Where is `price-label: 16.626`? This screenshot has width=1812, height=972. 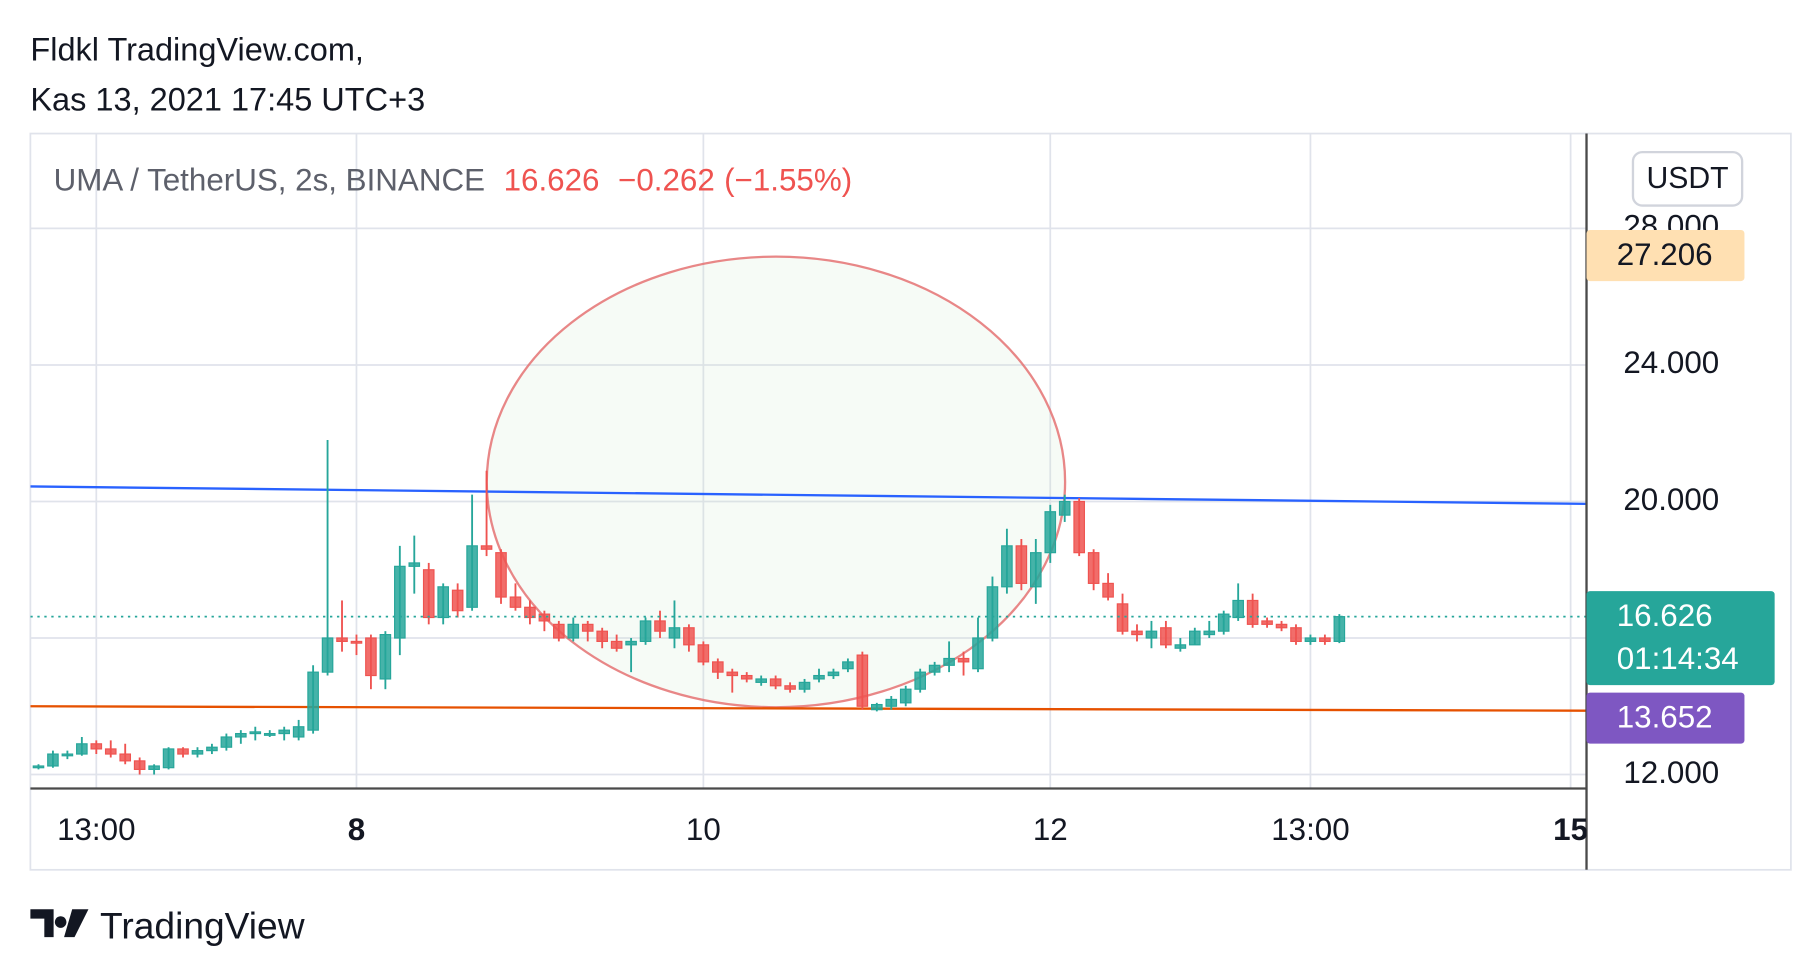
price-label: 16.626 is located at coordinates (1665, 615).